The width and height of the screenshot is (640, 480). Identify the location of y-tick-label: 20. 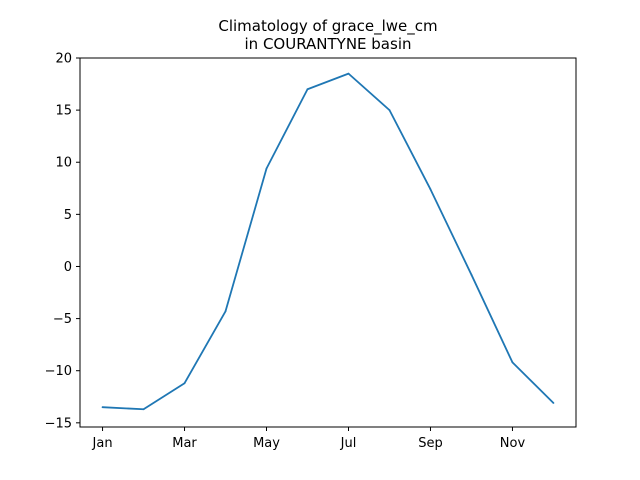
(63, 59).